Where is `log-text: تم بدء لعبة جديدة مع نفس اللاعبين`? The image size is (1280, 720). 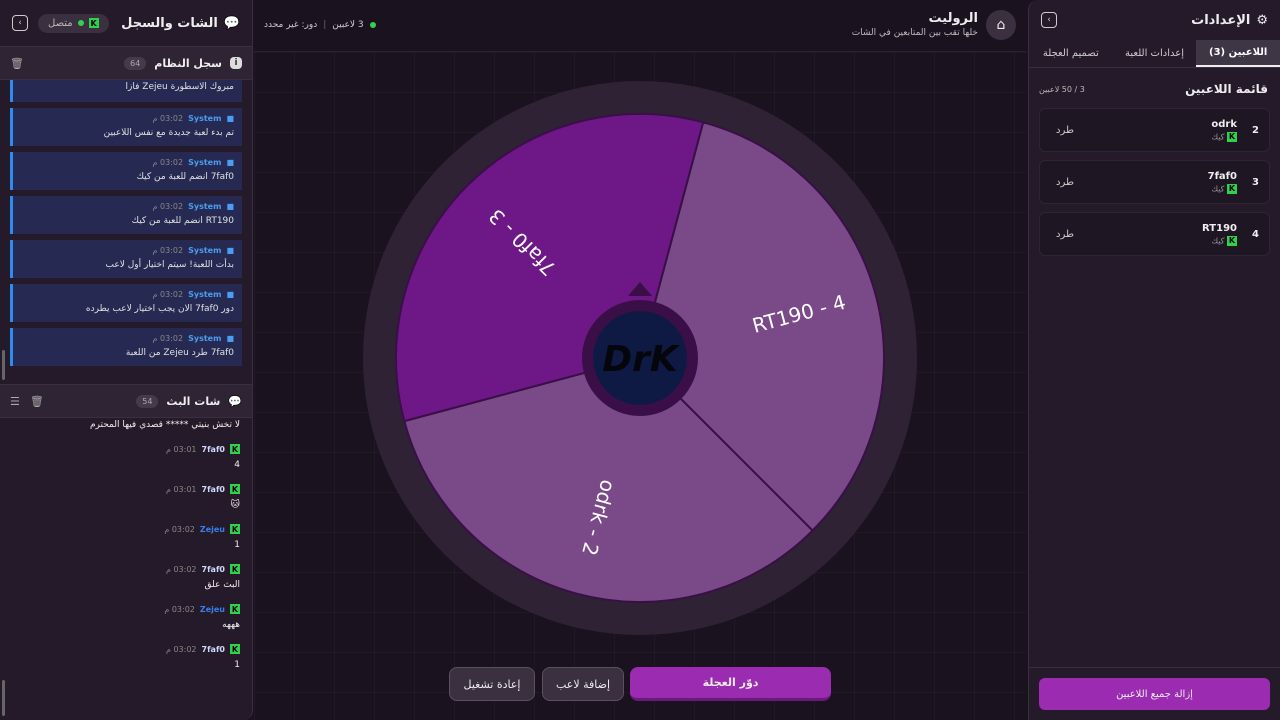
log-text: تم بدء لعبة جديدة مع نفس اللاعبين is located at coordinates (168, 133).